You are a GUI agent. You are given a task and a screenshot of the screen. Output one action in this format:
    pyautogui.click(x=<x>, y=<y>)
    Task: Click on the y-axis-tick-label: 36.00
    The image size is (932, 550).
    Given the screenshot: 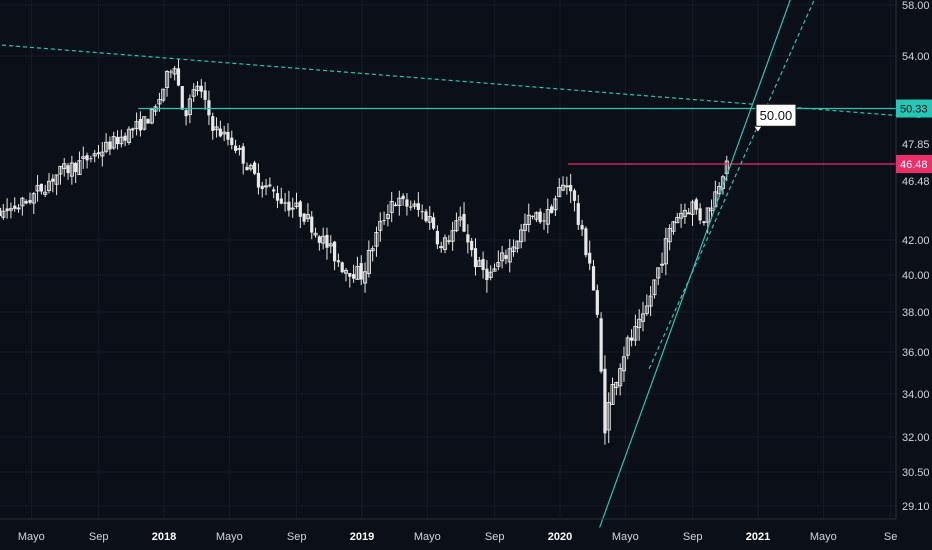 What is the action you would take?
    pyautogui.click(x=916, y=353)
    